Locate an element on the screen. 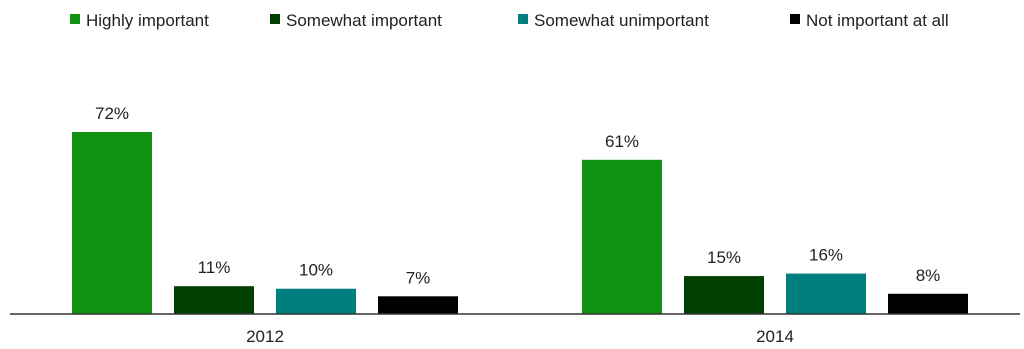  legend-swatch-not-important-at-all is located at coordinates (795, 19).